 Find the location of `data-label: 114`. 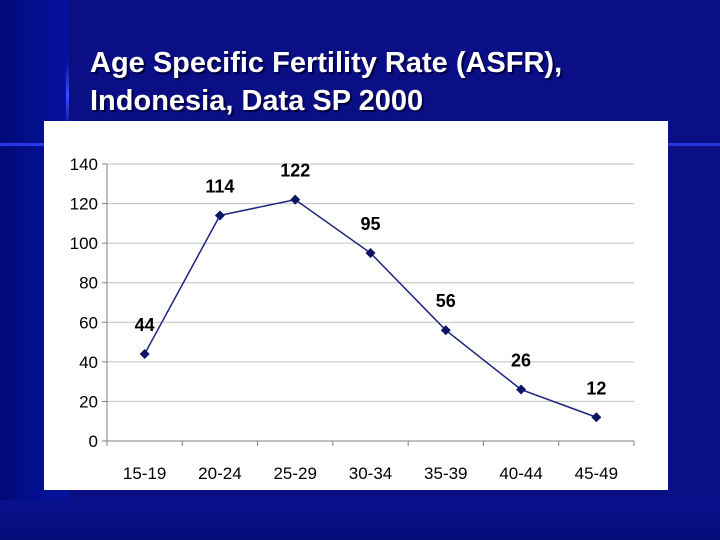

data-label: 114 is located at coordinates (219, 186).